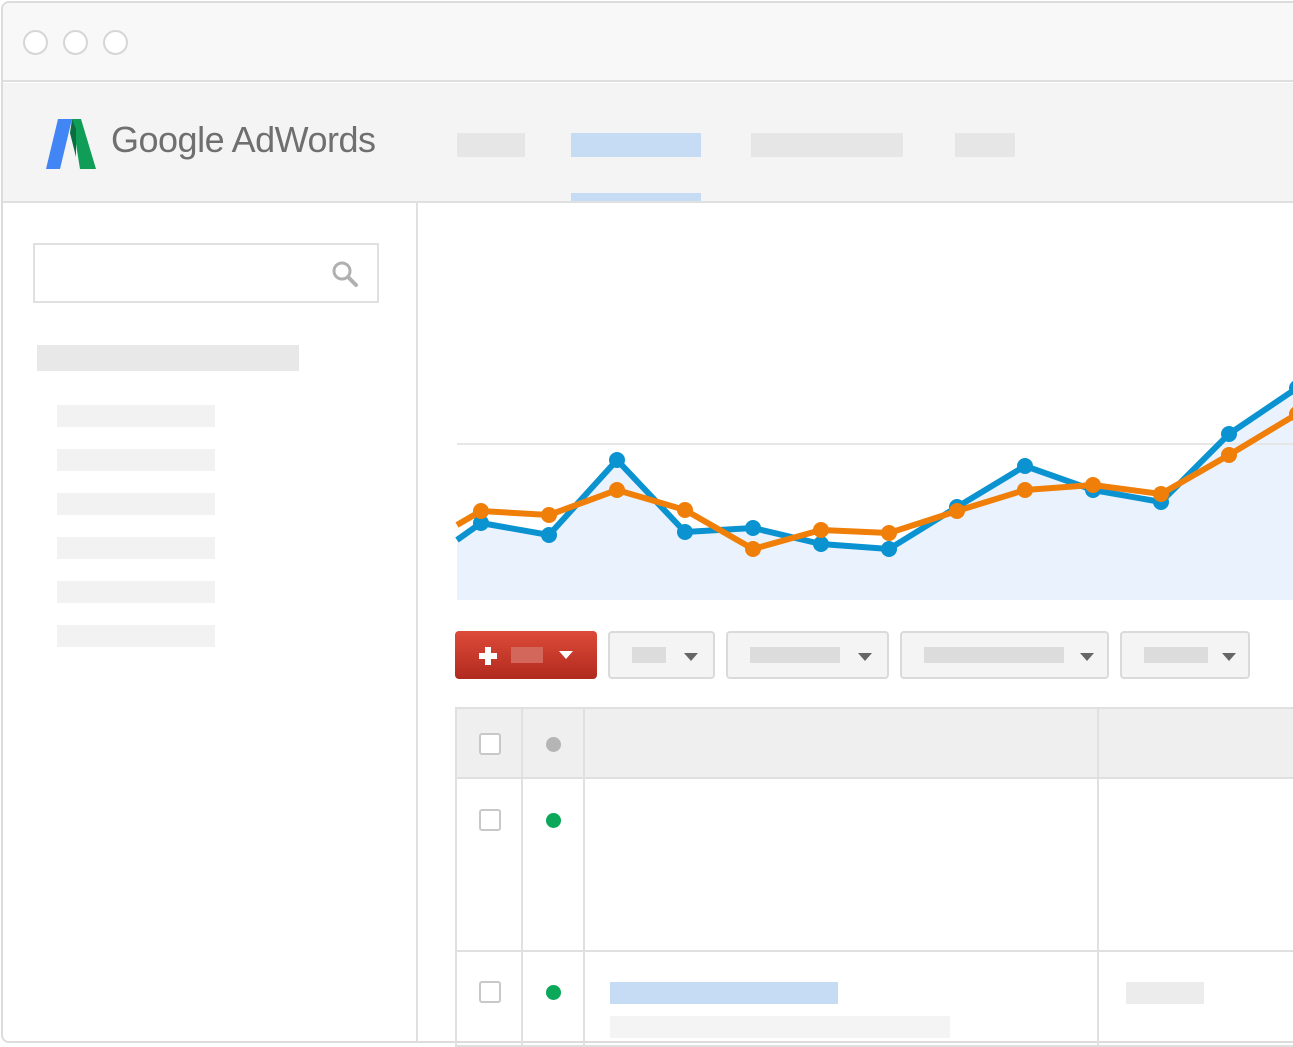  Describe the element at coordinates (875, 744) in the screenshot. I see `table-header` at that location.